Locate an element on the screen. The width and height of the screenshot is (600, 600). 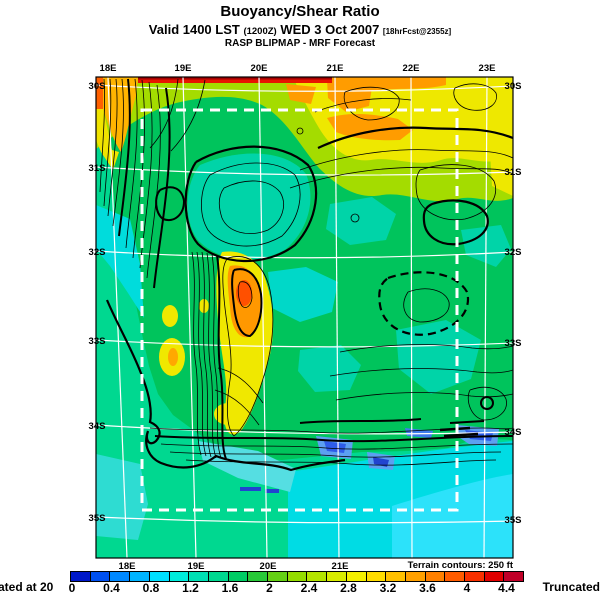
axis-label-right: 33S is located at coordinates (513, 343).